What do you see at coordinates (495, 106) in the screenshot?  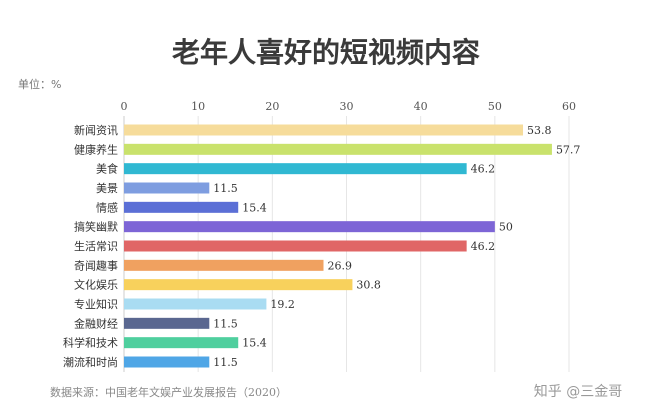 I see `x-tick-label: 50` at bounding box center [495, 106].